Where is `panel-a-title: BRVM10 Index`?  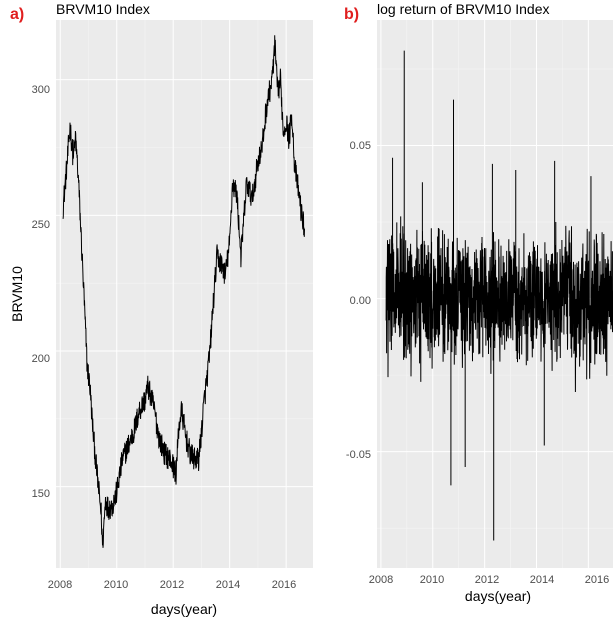
panel-a-title: BRVM10 Index is located at coordinates (103, 9).